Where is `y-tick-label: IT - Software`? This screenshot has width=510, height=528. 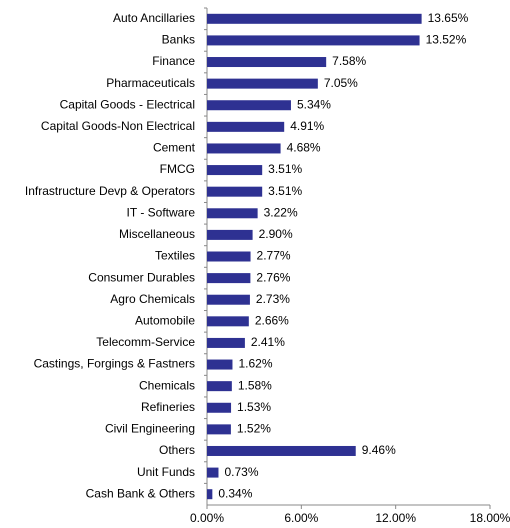 y-tick-label: IT - Software is located at coordinates (161, 212).